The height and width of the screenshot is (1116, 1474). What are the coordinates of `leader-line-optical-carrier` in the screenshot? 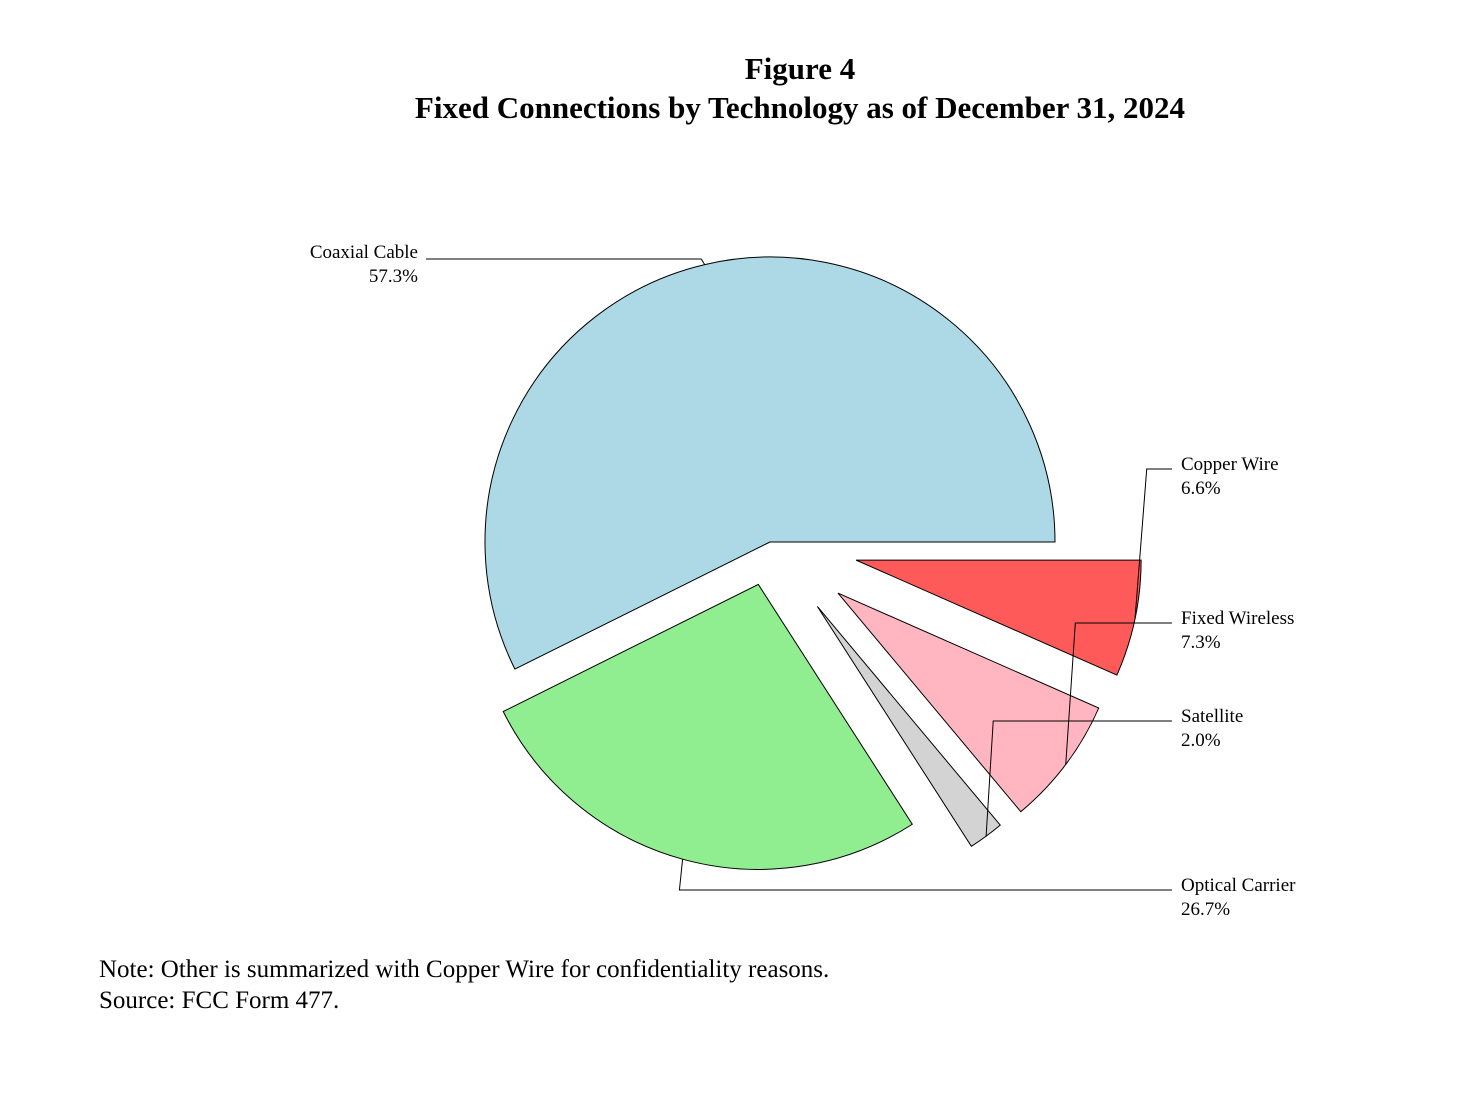 It's located at (925, 875).